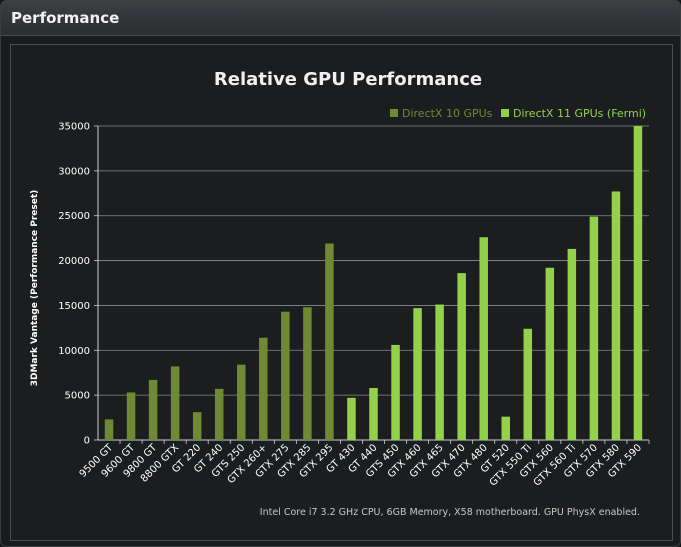 The image size is (681, 547). Describe the element at coordinates (87, 441) in the screenshot. I see `y-tick-label: 0` at that location.